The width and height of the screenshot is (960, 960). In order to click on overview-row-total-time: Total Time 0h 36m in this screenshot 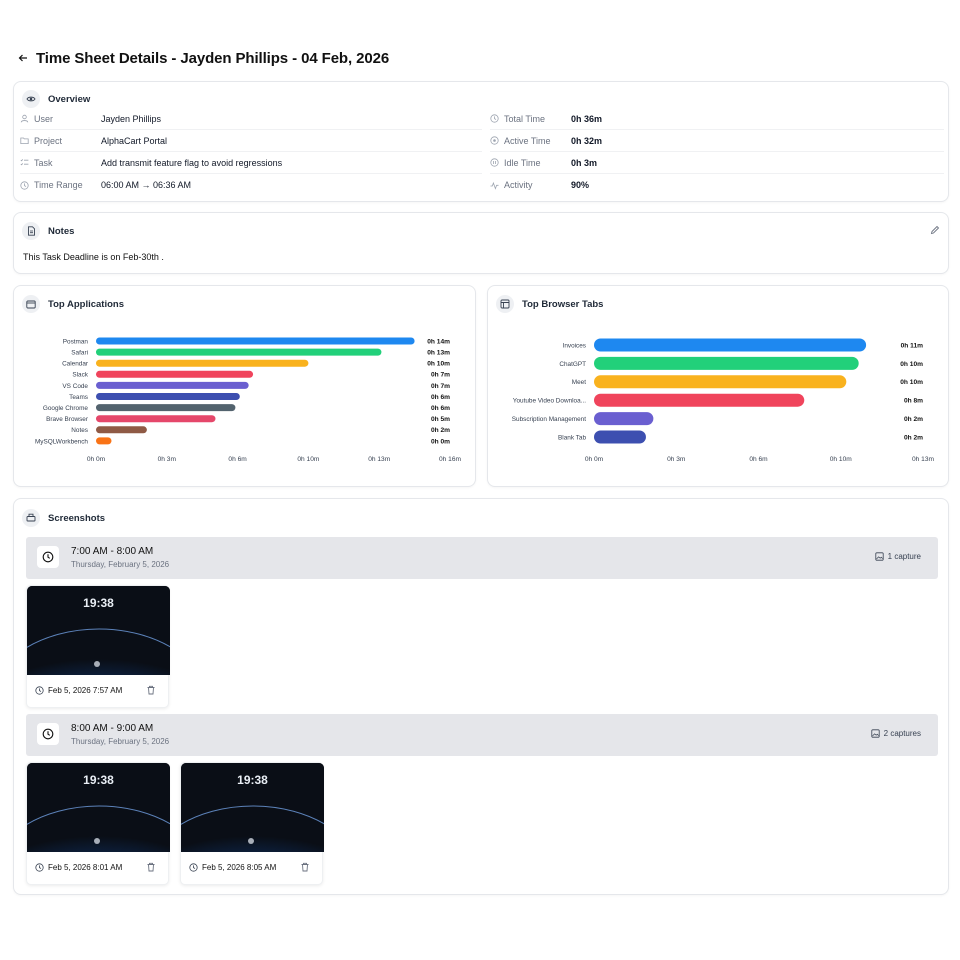, I will do `click(717, 119)`.